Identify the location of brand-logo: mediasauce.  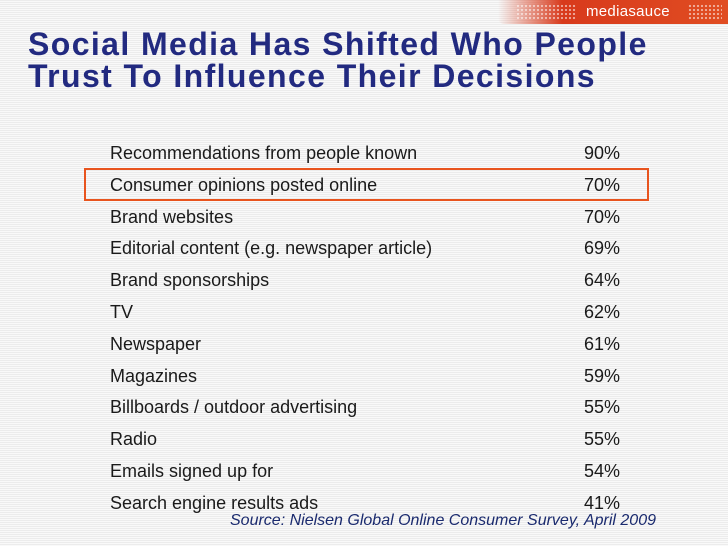
(628, 11).